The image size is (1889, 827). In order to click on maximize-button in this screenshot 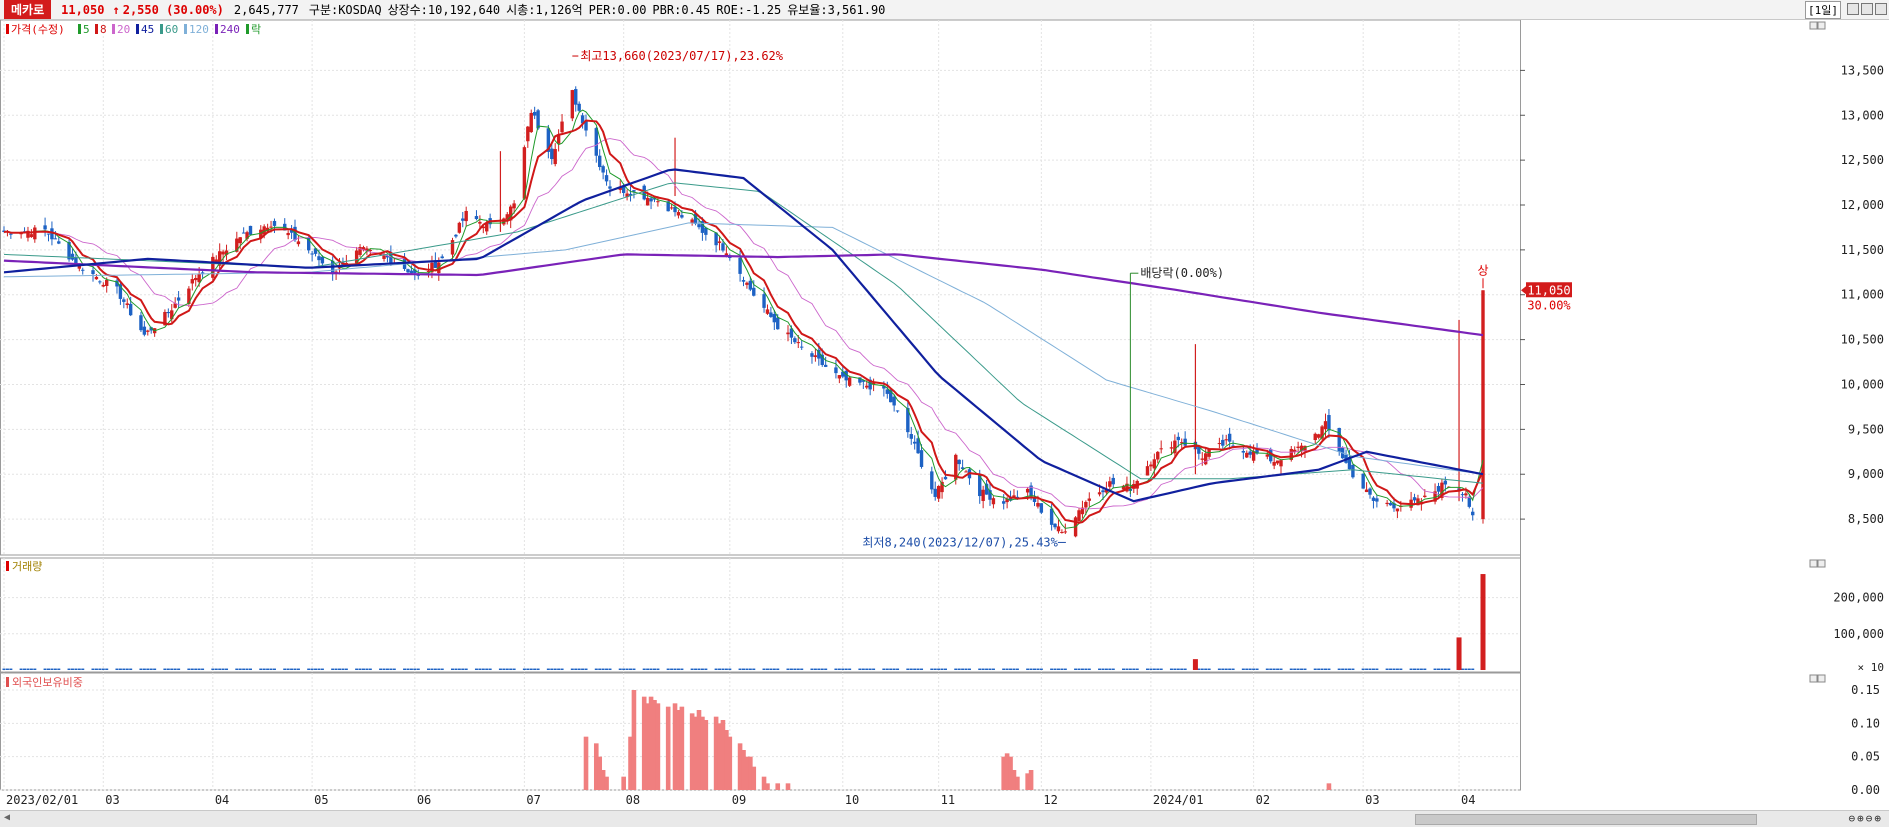, I will do `click(1867, 9)`.